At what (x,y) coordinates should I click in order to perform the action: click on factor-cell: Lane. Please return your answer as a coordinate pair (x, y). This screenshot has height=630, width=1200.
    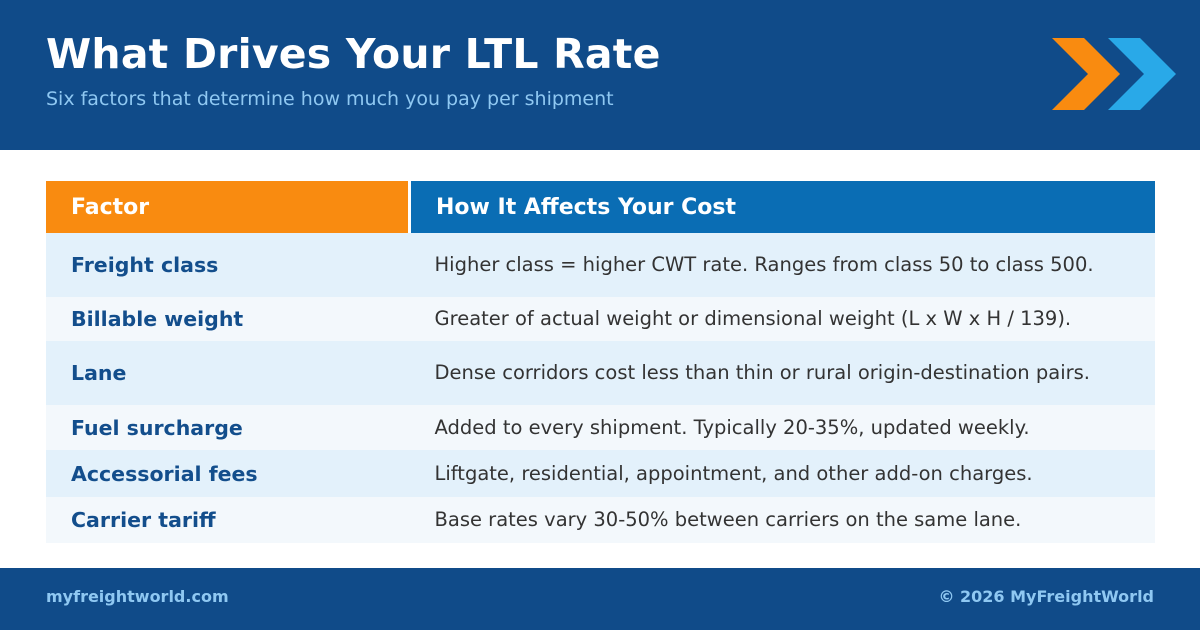
    Looking at the image, I should click on (99, 373).